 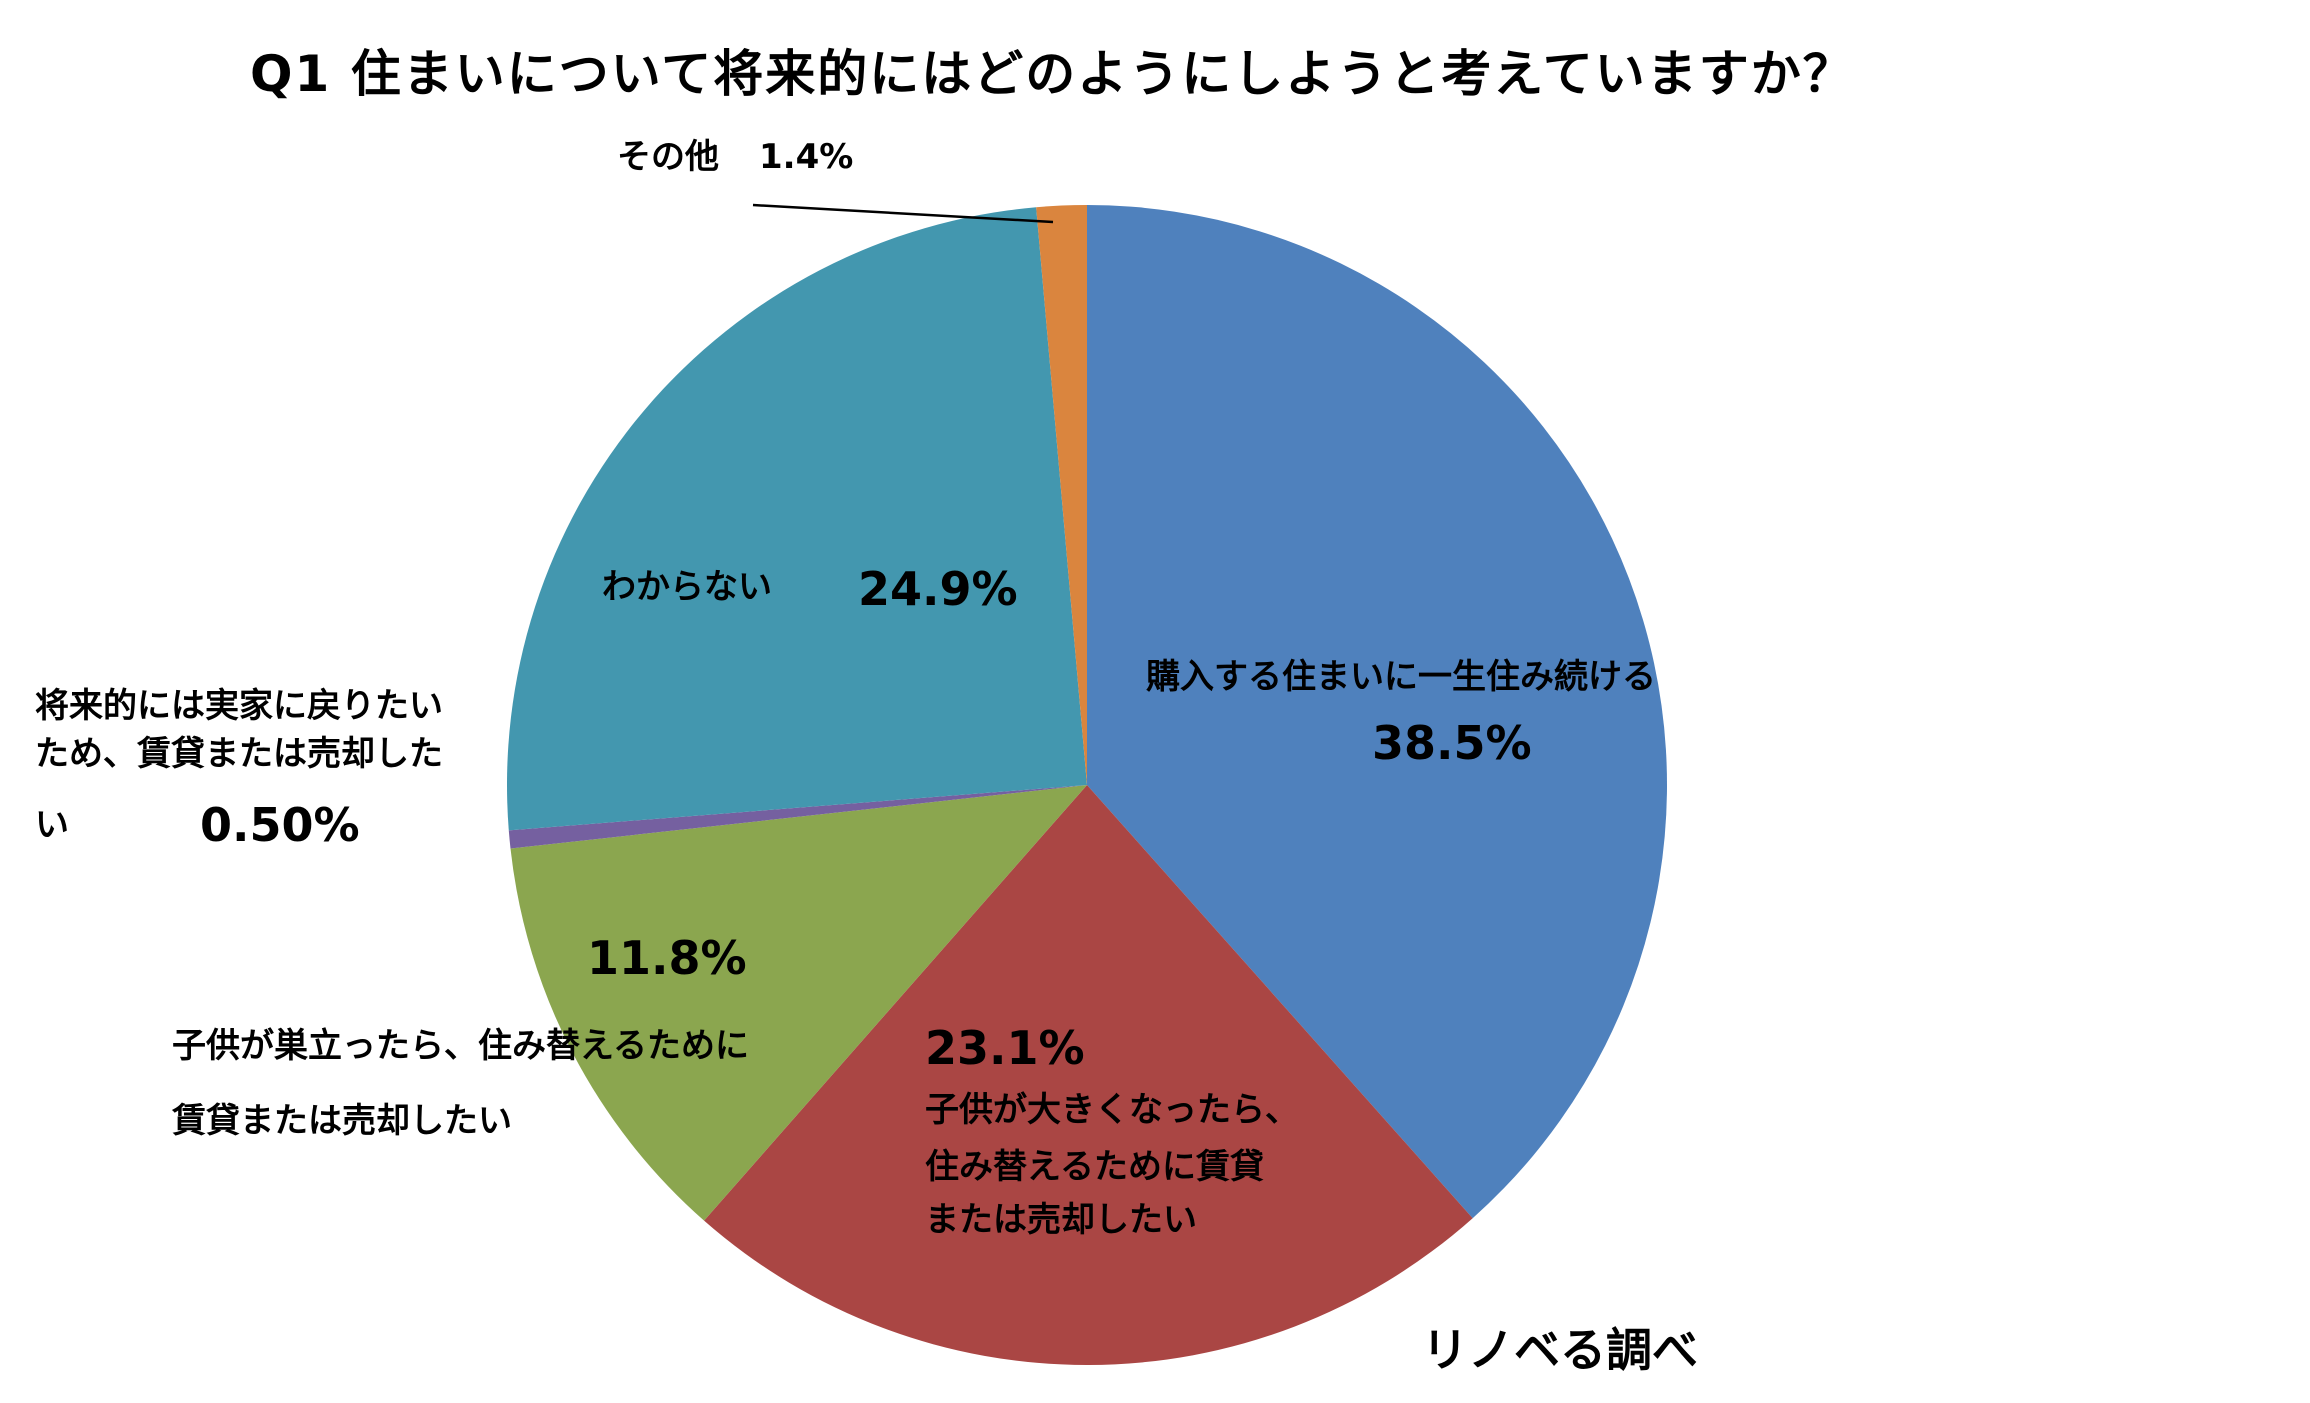 What do you see at coordinates (735, 157) in the screenshot?
I see `label-other: その他 1.4%` at bounding box center [735, 157].